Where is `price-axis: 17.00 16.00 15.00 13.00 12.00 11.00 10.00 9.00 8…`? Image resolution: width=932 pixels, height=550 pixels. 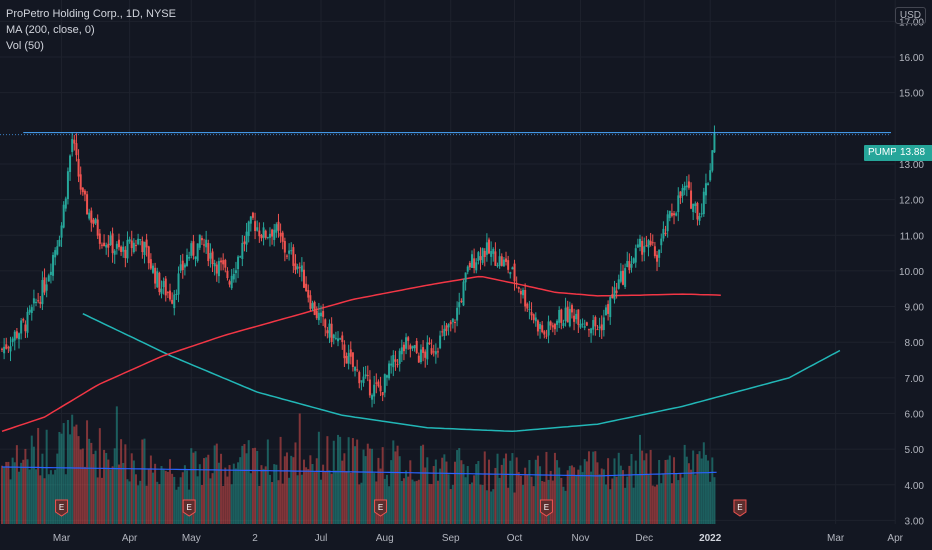
price-axis: 17.00 16.00 15.00 13.00 12.00 11.00 10.00 9.00 8… is located at coordinates (911, 272).